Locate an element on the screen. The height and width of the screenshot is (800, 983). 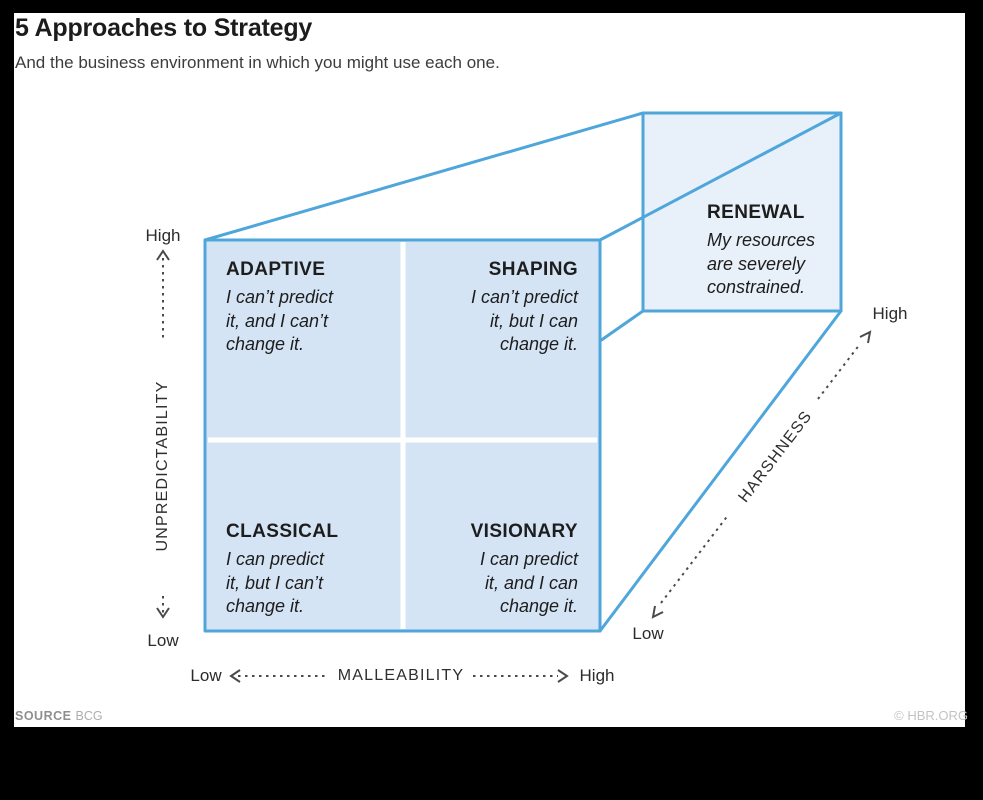
harshness-axis-line-high is located at coordinates (839, 371).